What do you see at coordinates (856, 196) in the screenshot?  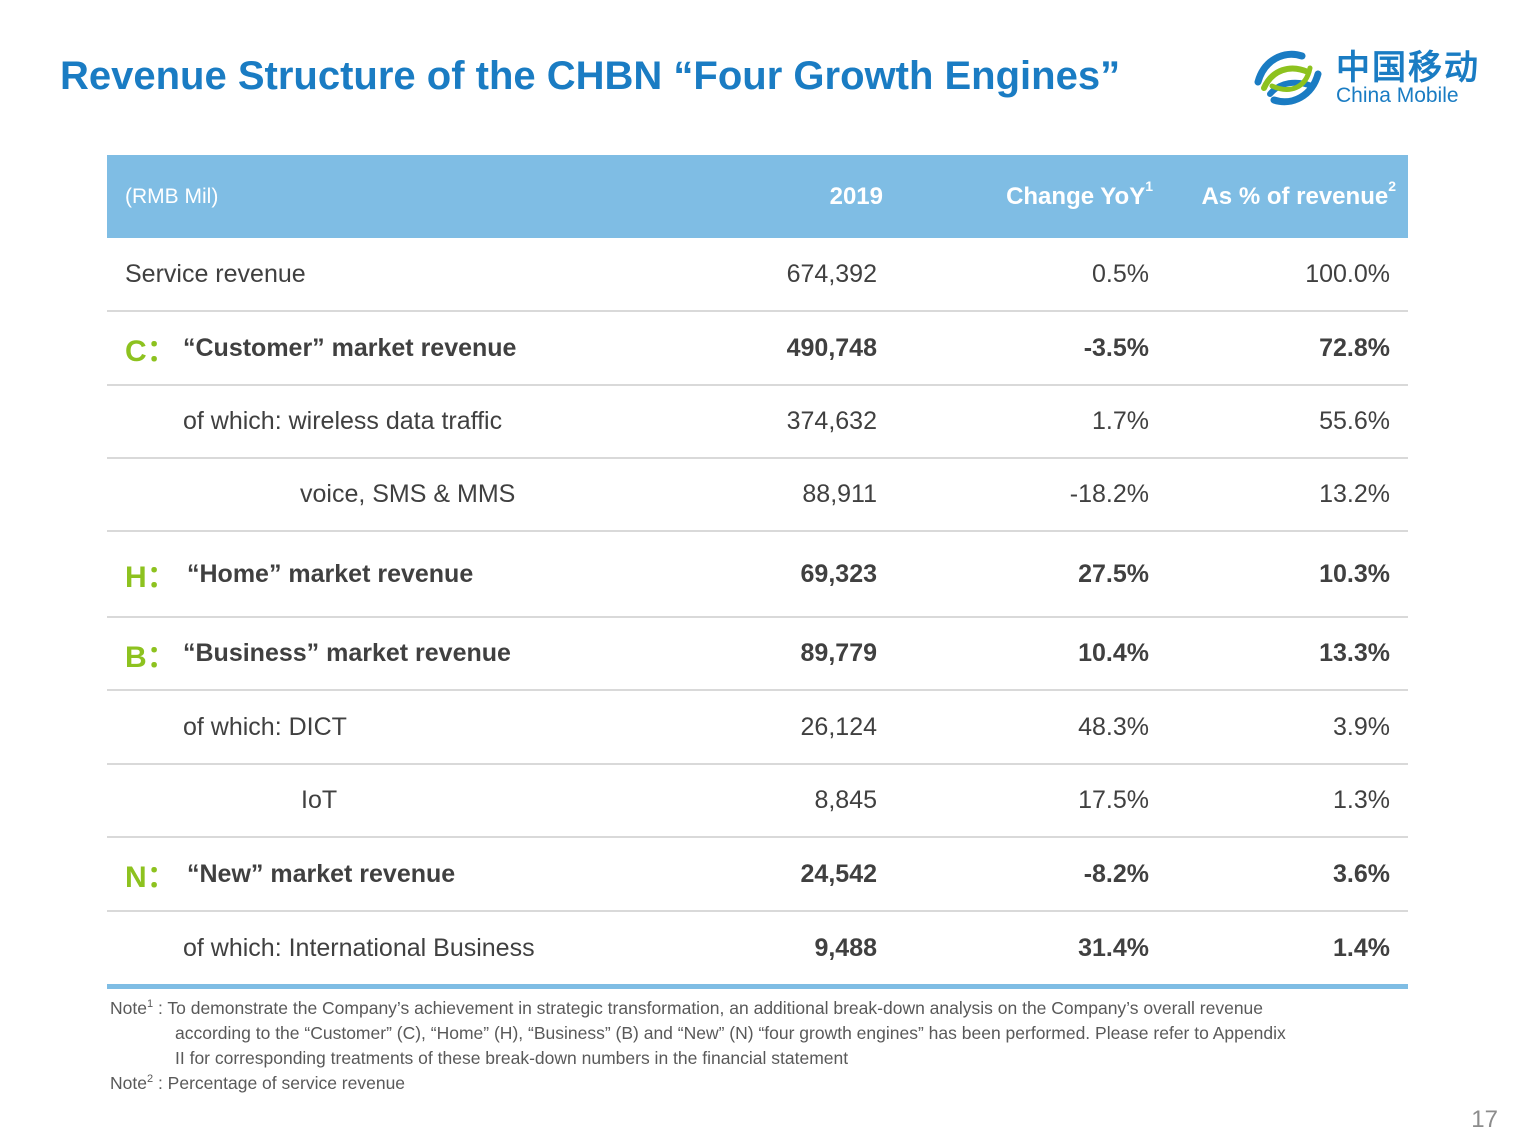 I see `header-2019: 2019` at bounding box center [856, 196].